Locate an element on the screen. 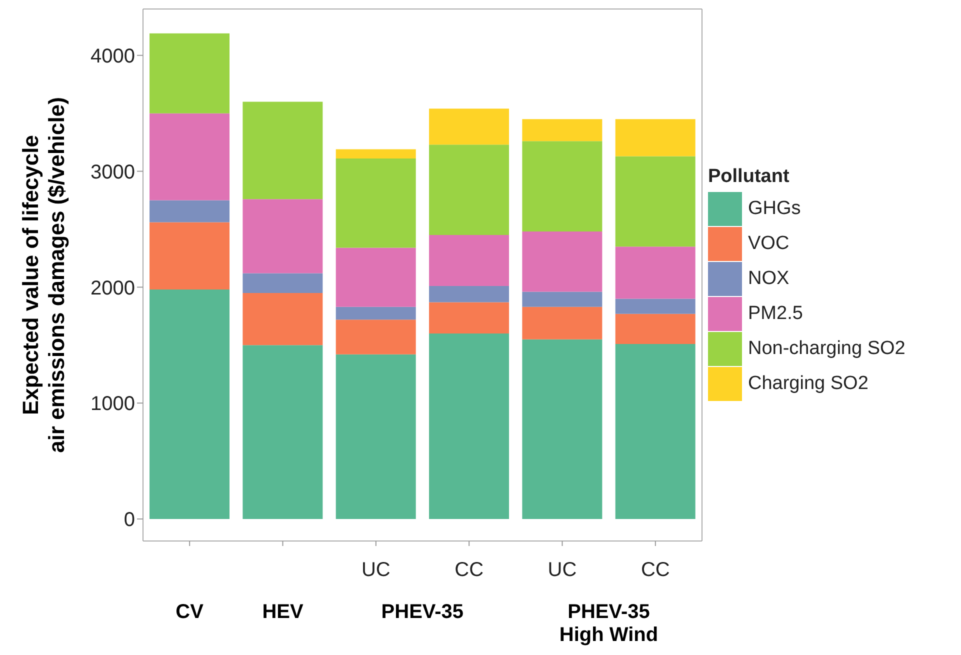  legend-label: PM2.5 is located at coordinates (775, 314).